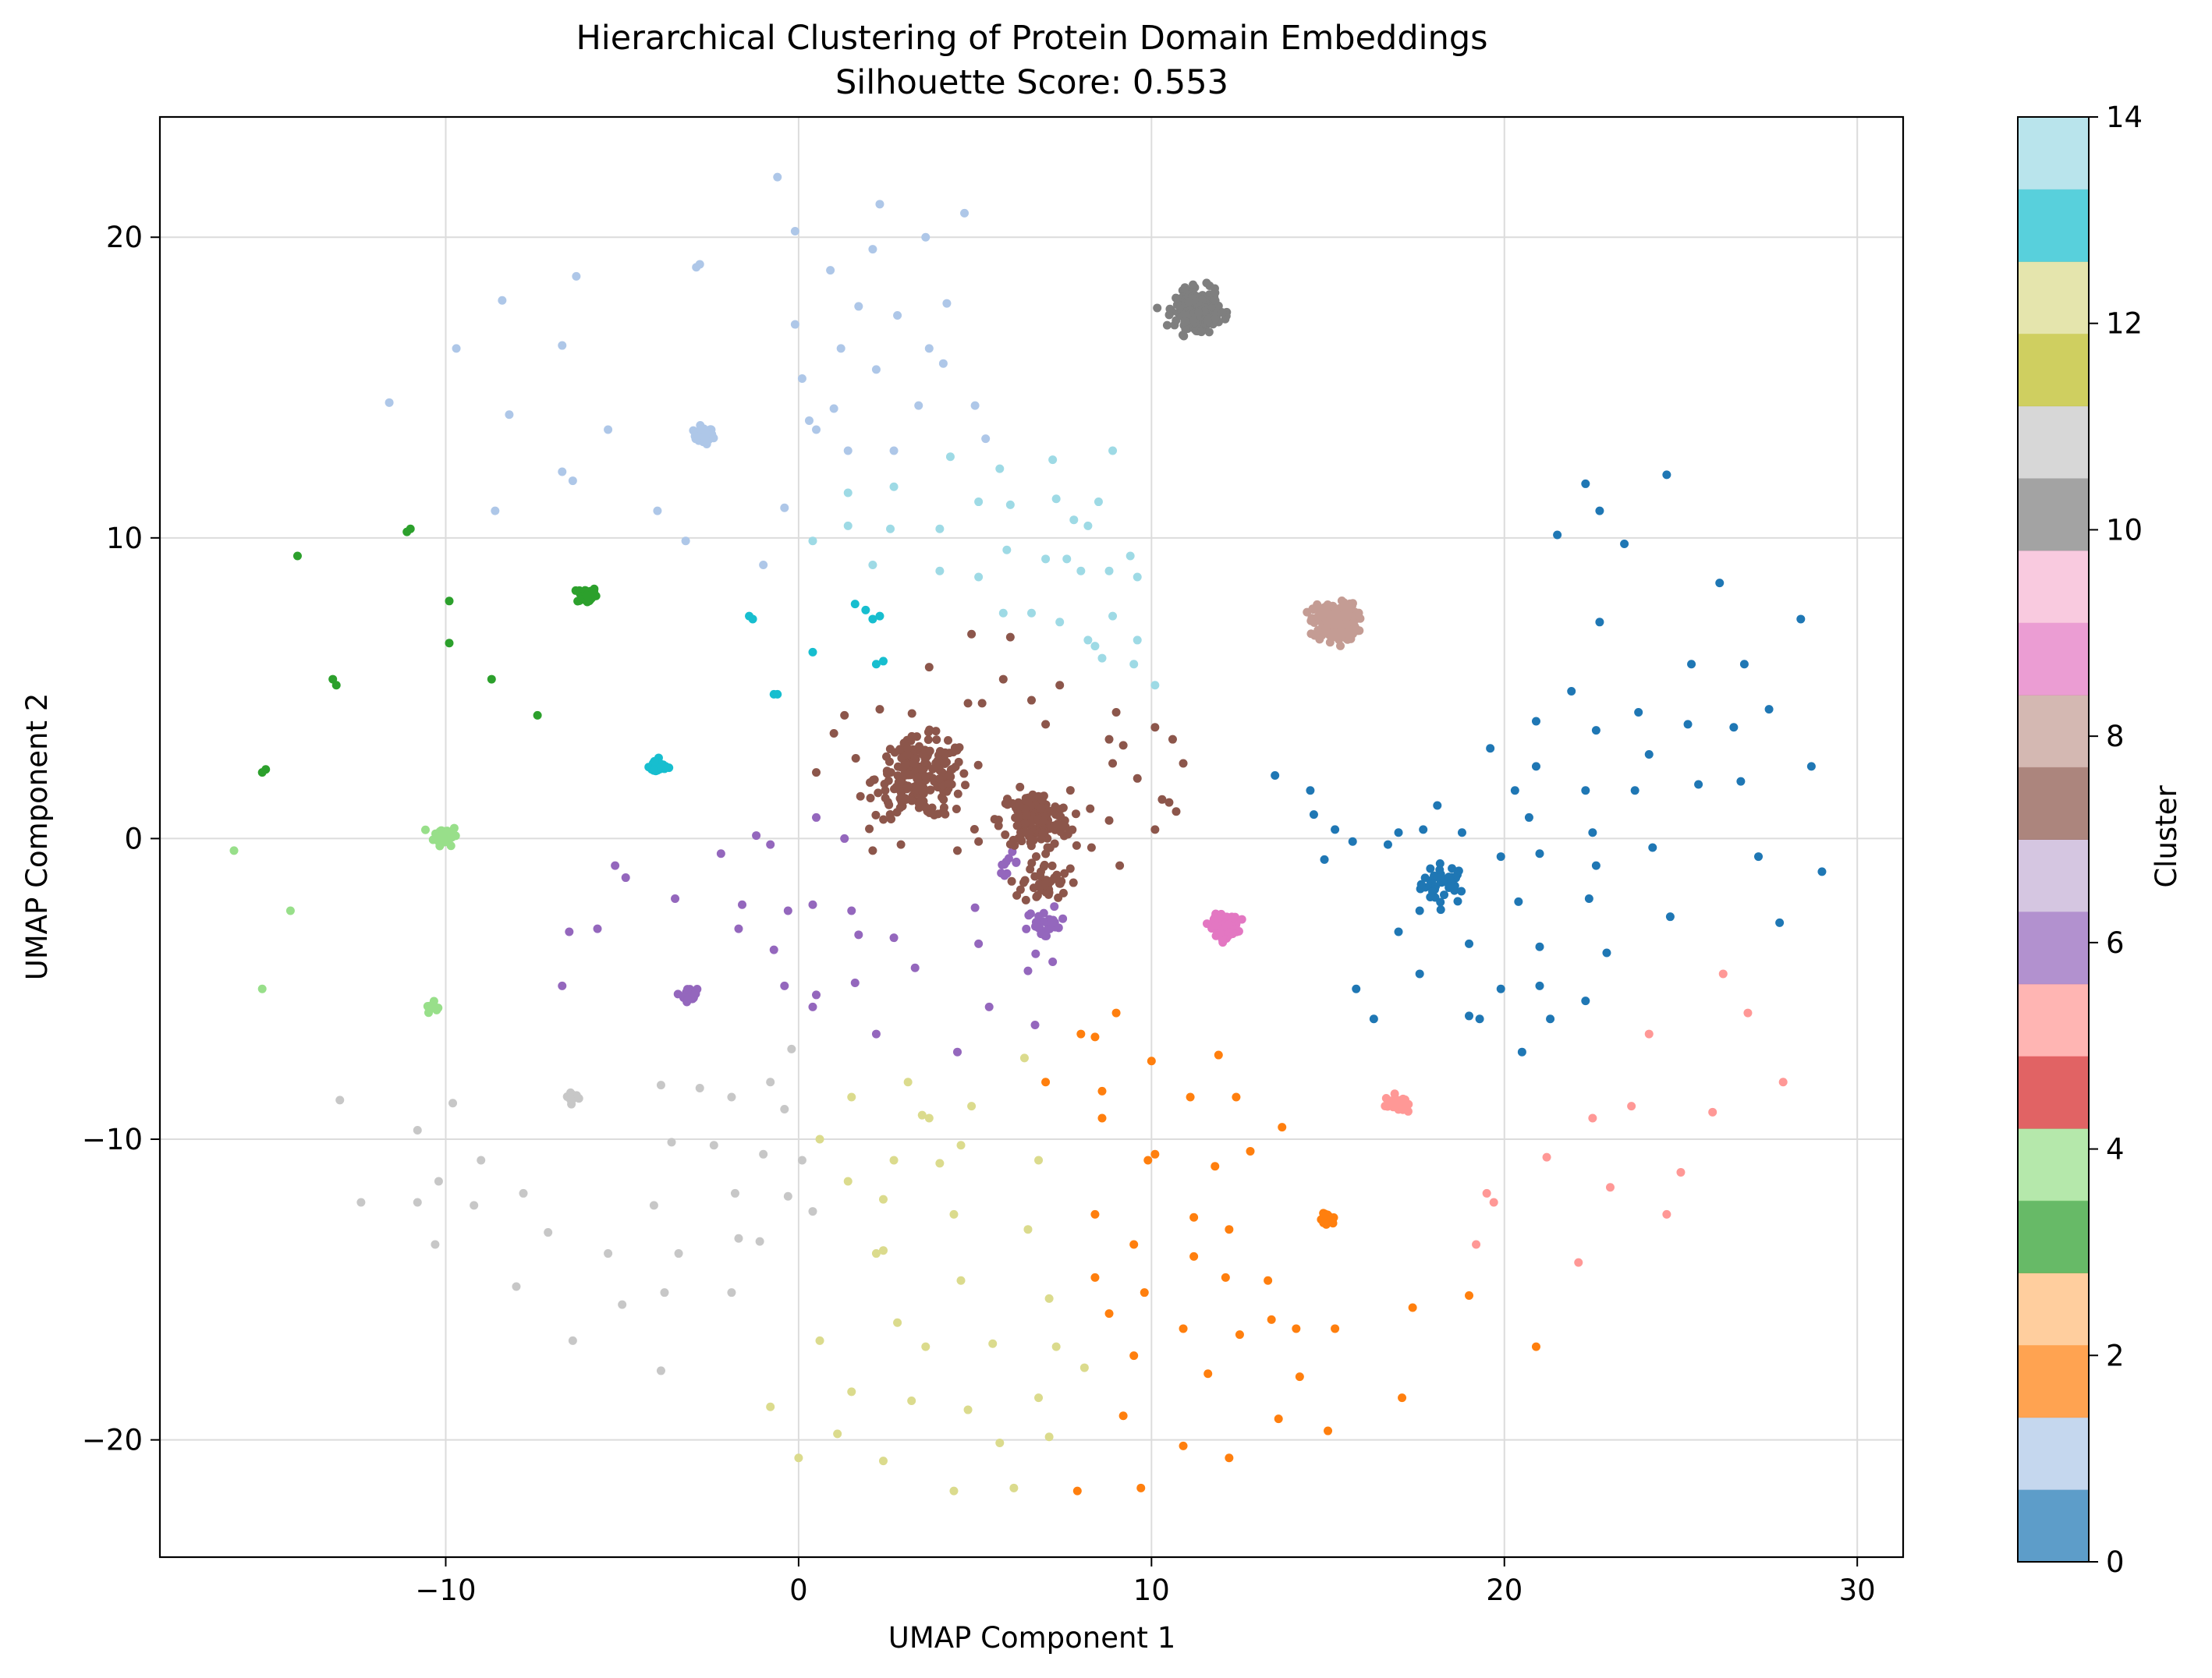 This screenshot has width=2212, height=1678. I want to click on y-axis-label: UMAP Component 2, so click(37, 837).